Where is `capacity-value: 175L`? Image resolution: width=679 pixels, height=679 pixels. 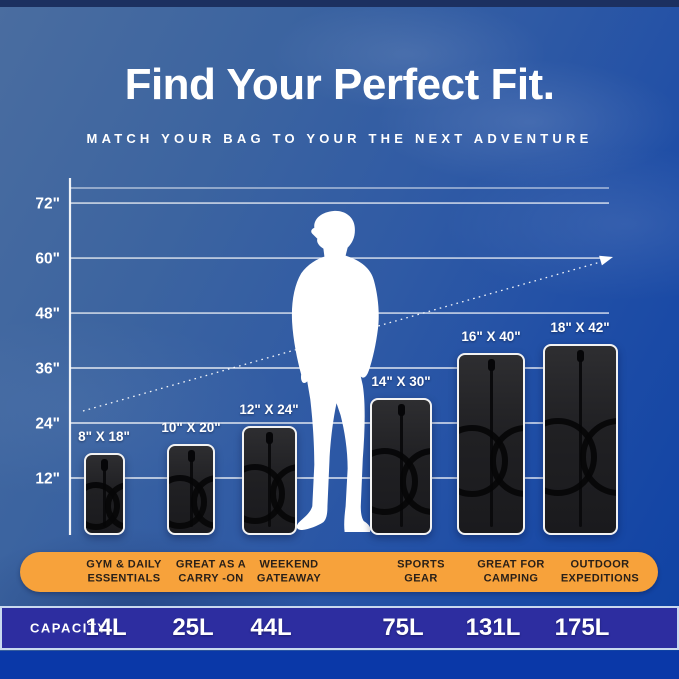
capacity-value: 175L is located at coordinates (582, 627).